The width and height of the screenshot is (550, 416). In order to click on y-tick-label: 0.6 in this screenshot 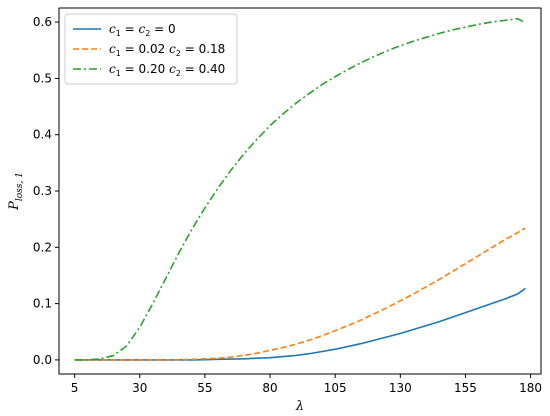, I will do `click(42, 22)`.